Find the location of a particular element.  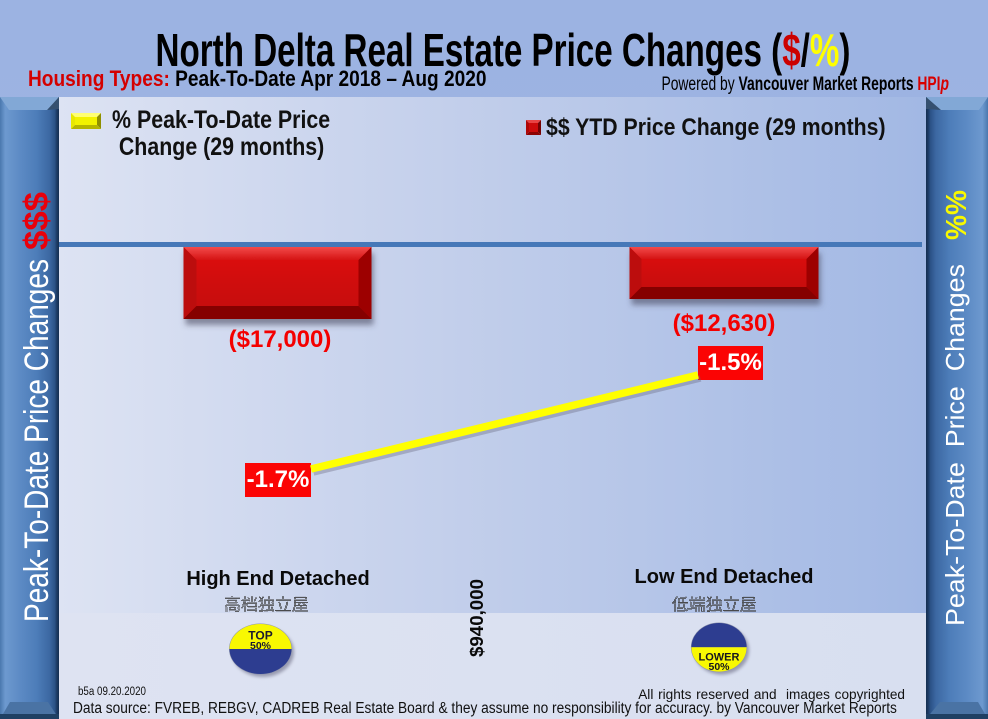

svg-text: LOWER is located at coordinates (719, 657).